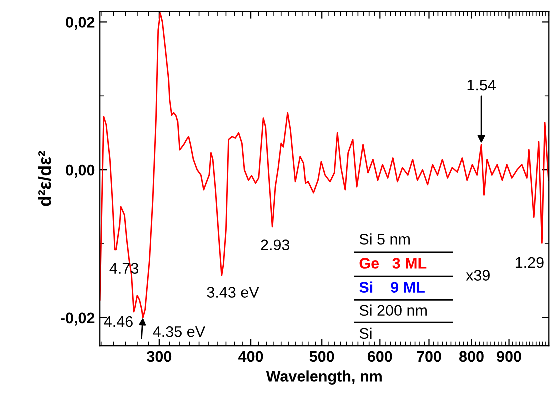  I want to click on x-tick-label: 400, so click(251, 356).